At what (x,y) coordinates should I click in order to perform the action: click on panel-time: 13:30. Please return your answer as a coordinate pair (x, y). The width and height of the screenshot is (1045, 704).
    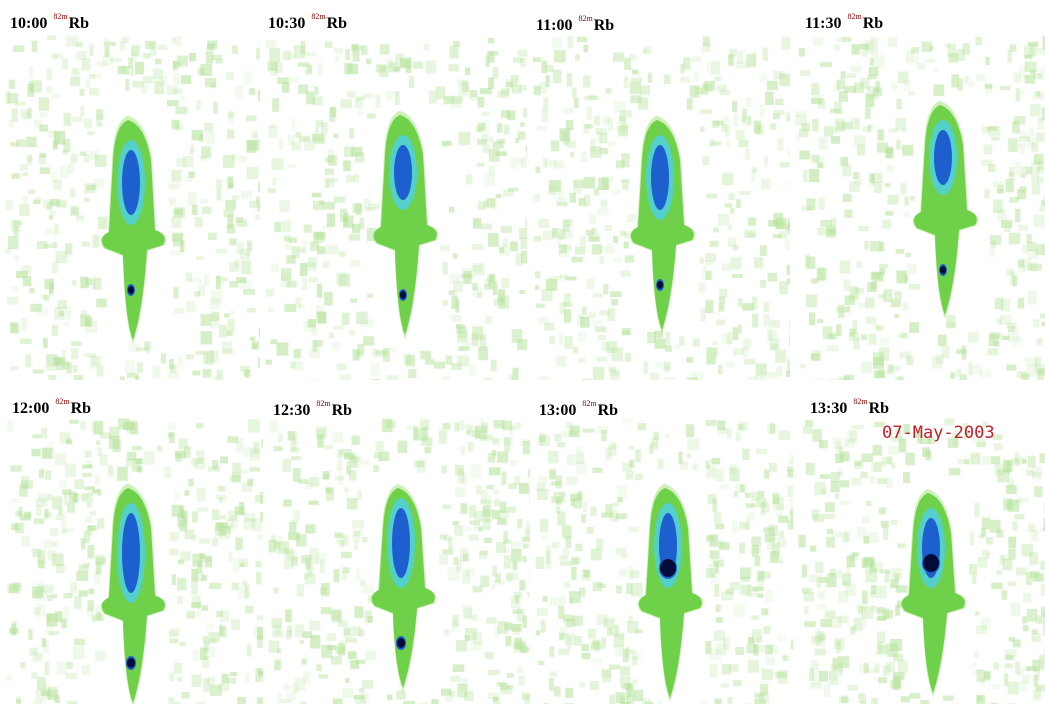
    Looking at the image, I should click on (829, 408).